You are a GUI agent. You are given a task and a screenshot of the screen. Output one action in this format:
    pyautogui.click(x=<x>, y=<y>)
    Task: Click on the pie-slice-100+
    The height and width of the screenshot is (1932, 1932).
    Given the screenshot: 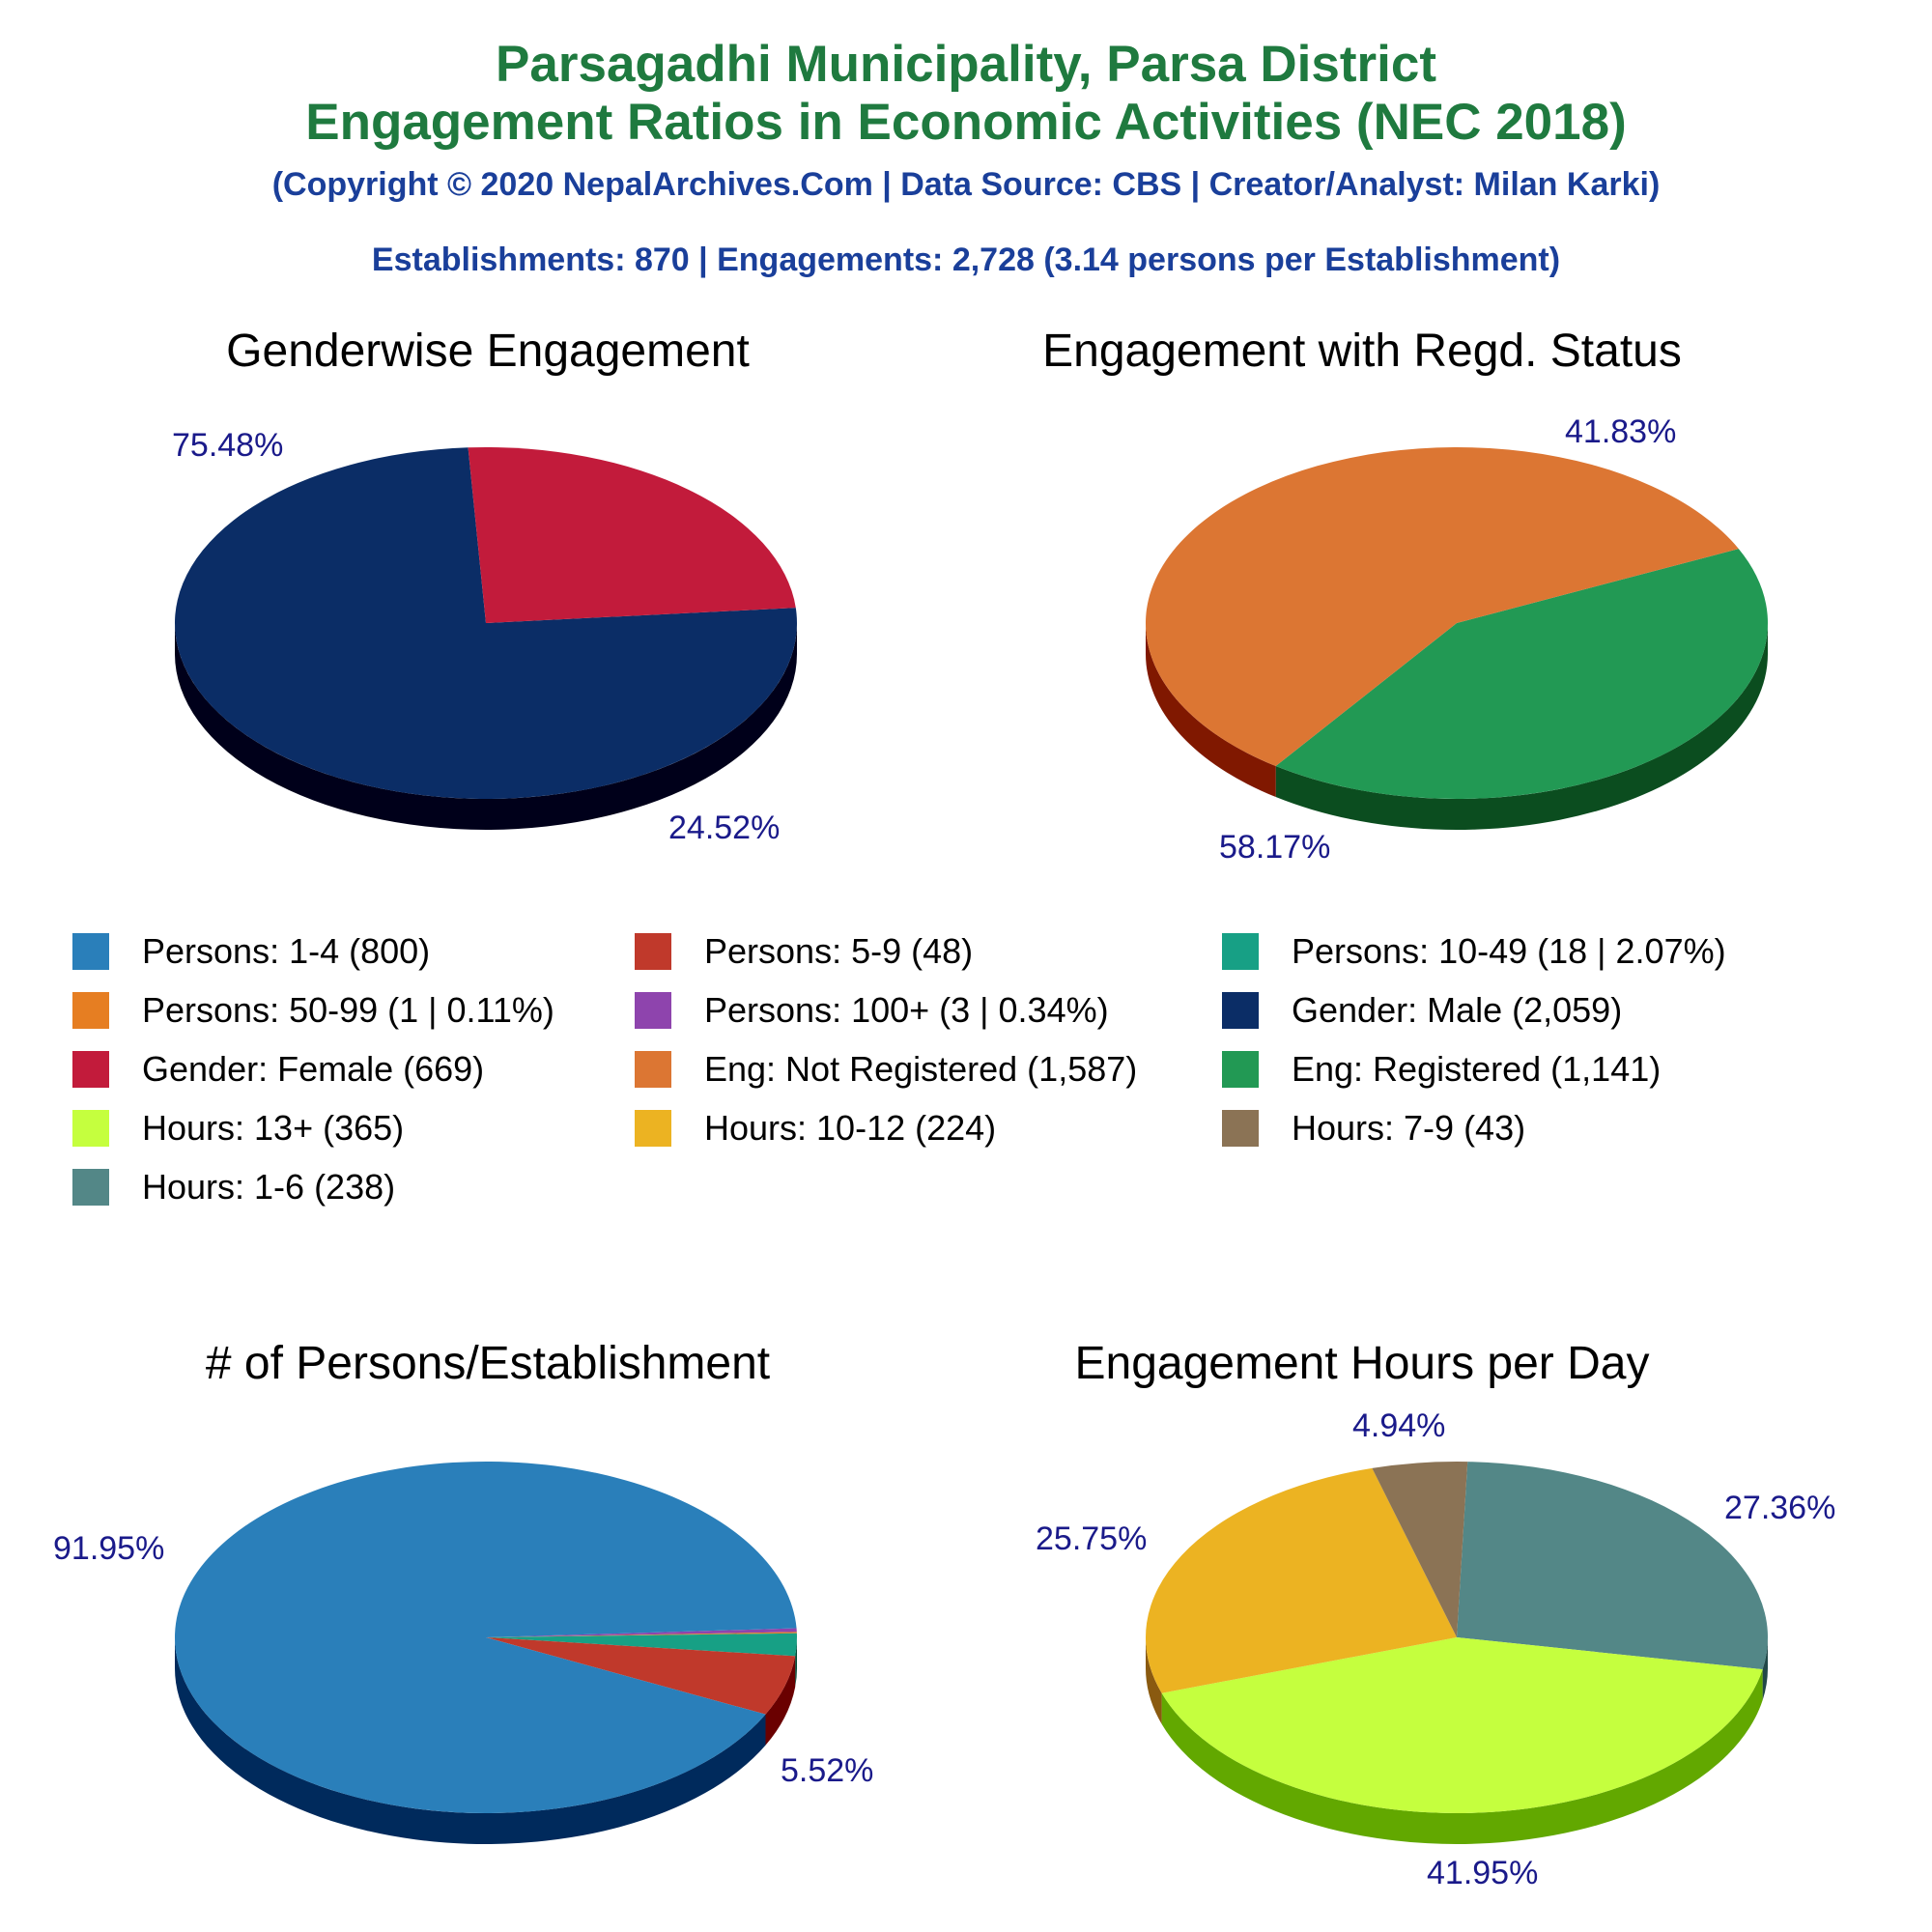 What is the action you would take?
    pyautogui.click(x=641, y=1632)
    